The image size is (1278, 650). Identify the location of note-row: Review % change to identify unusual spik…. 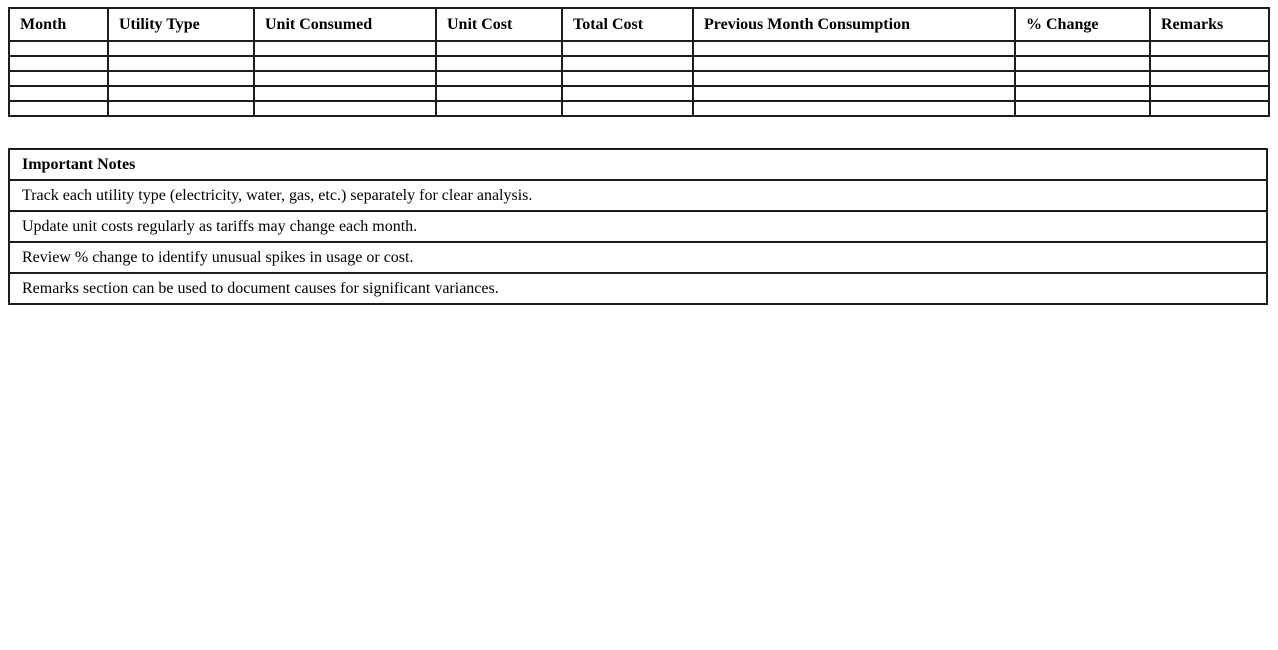
(638, 257).